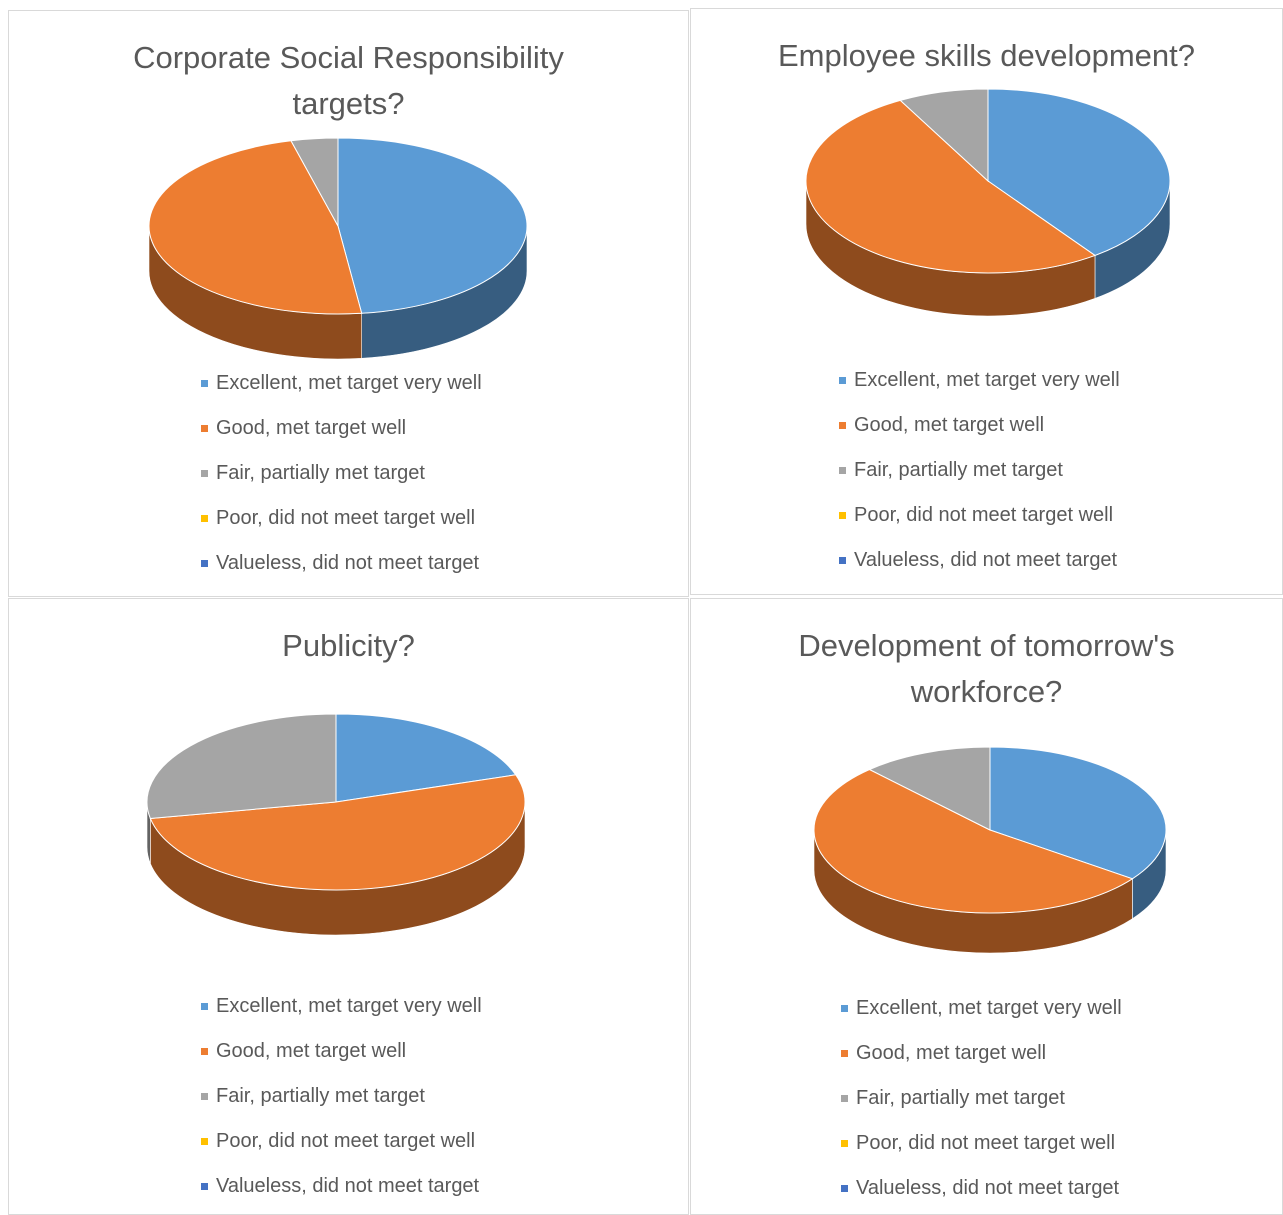 The height and width of the screenshot is (1215, 1283). Describe the element at coordinates (986, 668) in the screenshot. I see `chart-title: Development of tomorrow's workforce?` at that location.